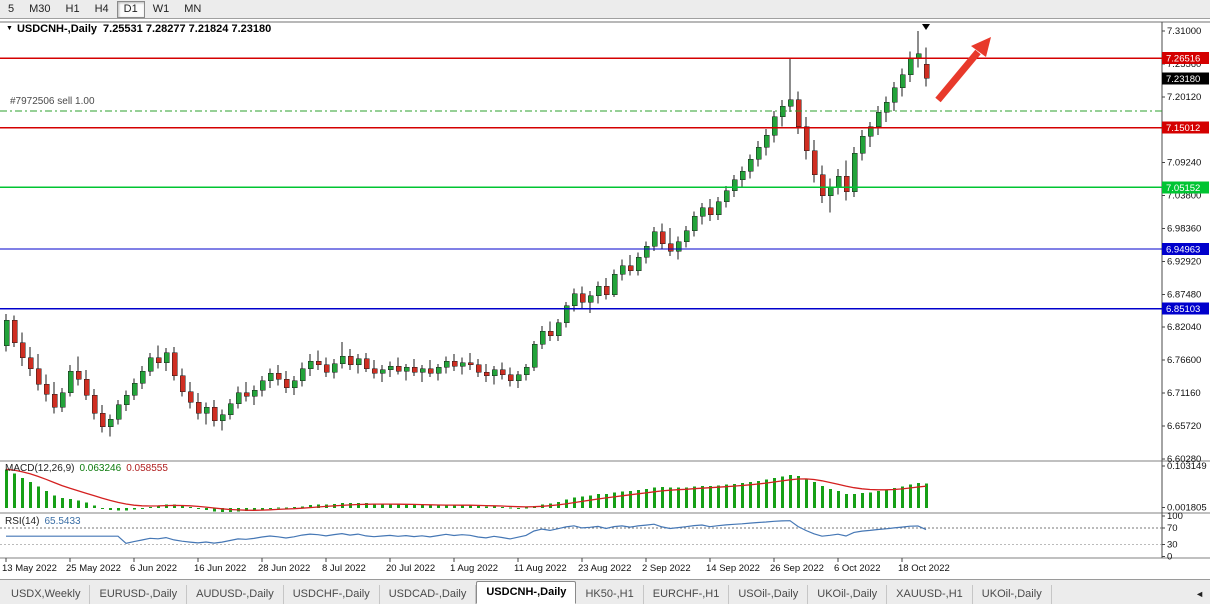 This screenshot has width=1210, height=604. I want to click on macd-panel: 0.103149 0.001805, so click(606, 487).